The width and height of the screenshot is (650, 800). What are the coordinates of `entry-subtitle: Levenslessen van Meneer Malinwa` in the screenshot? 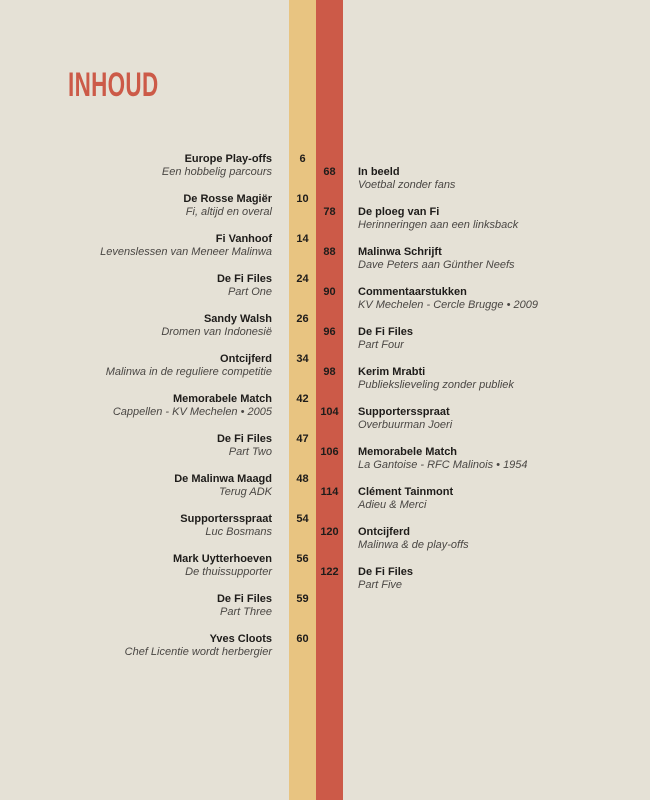 It's located at (186, 252).